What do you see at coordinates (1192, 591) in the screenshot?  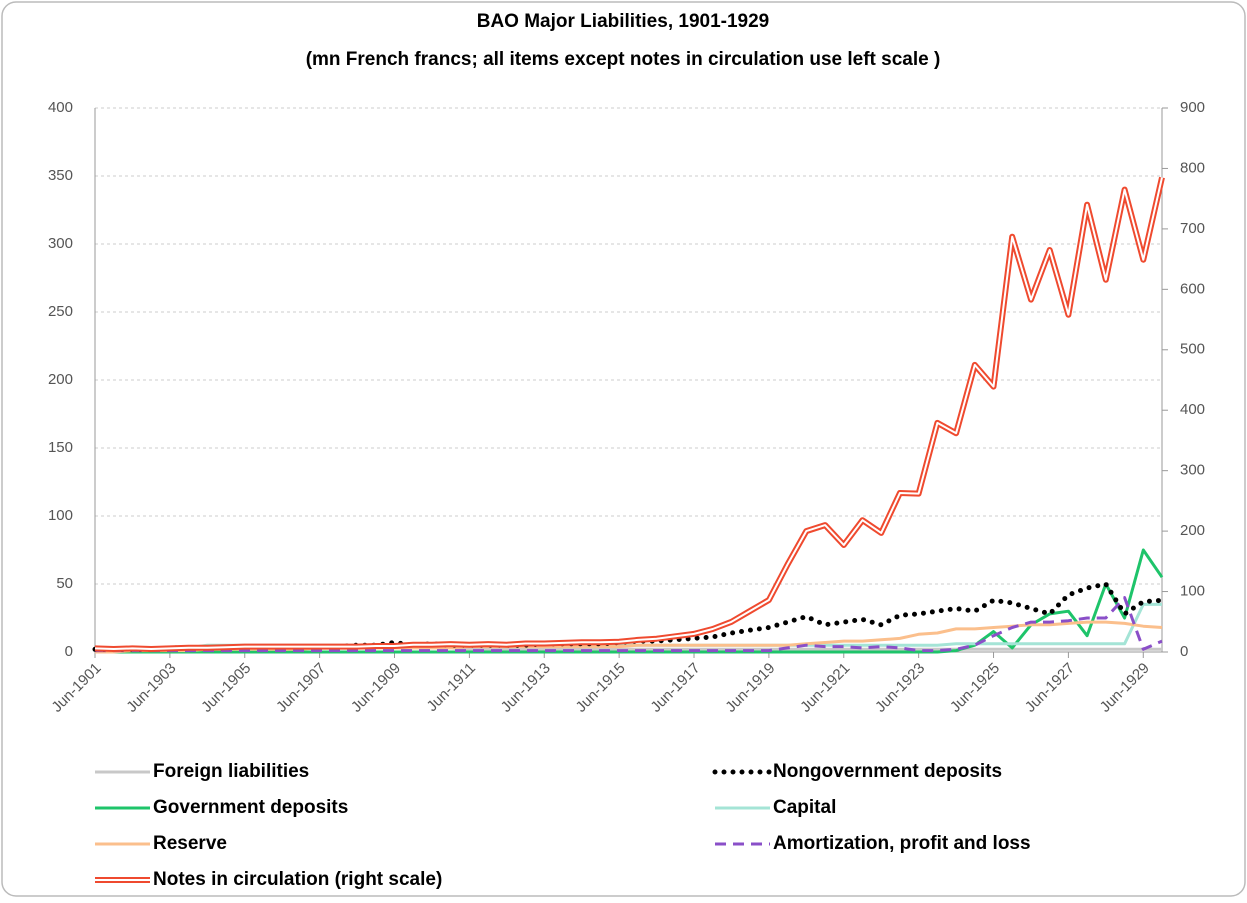 I see `y2-tick-label: 100` at bounding box center [1192, 591].